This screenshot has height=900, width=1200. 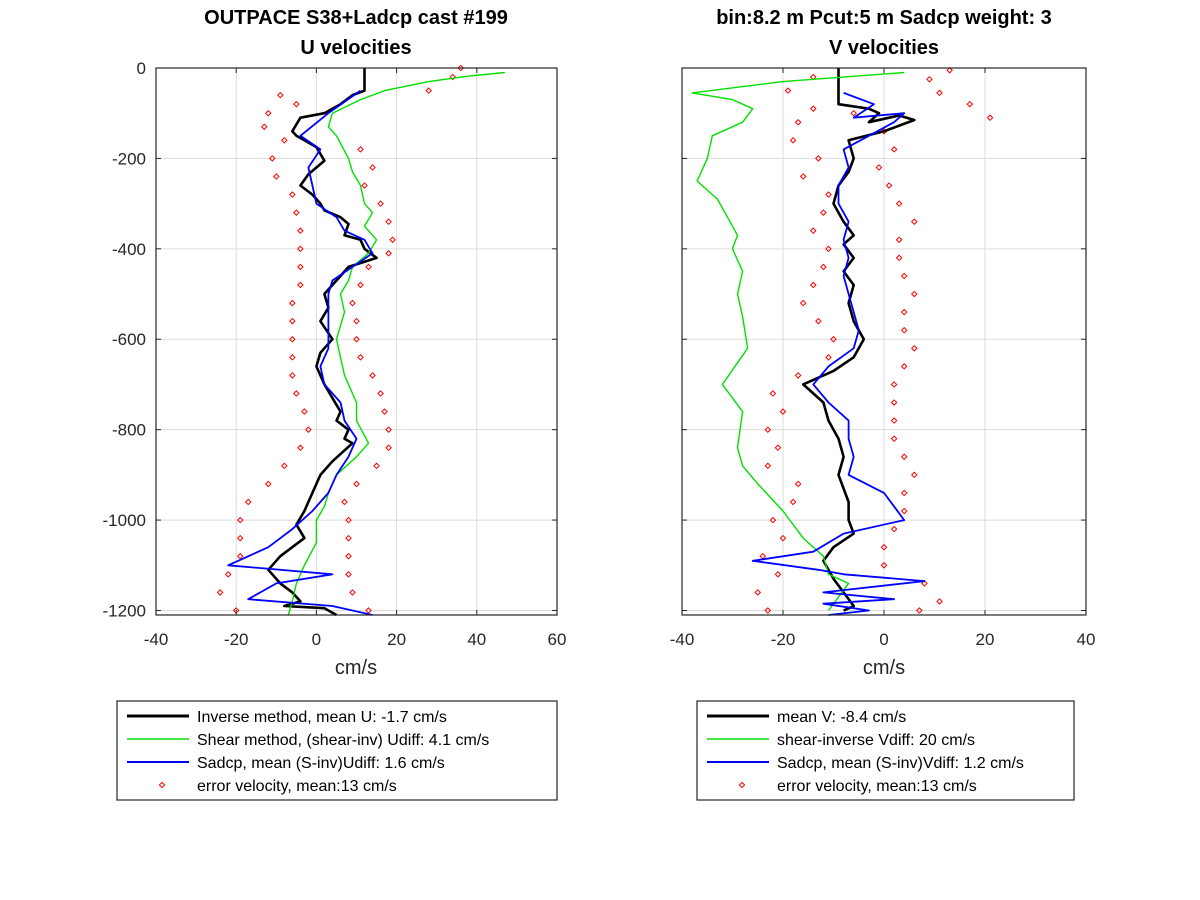 I want to click on u-x-tick-label: -40, so click(x=156, y=639).